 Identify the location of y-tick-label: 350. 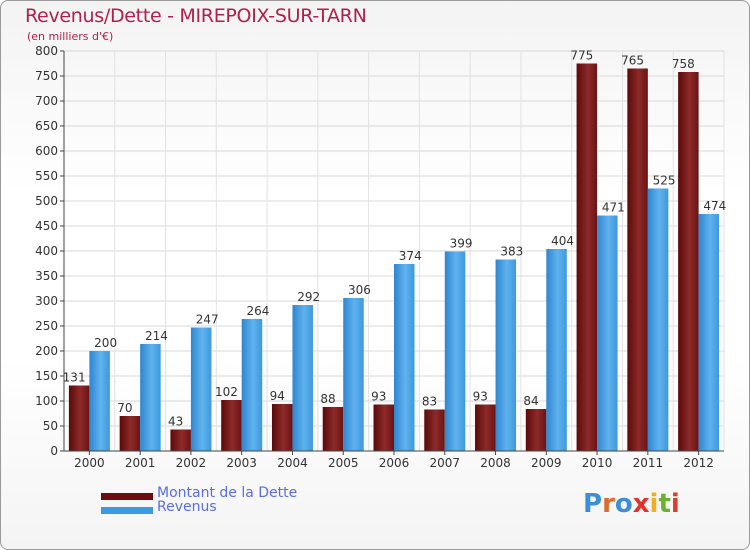
(46, 276).